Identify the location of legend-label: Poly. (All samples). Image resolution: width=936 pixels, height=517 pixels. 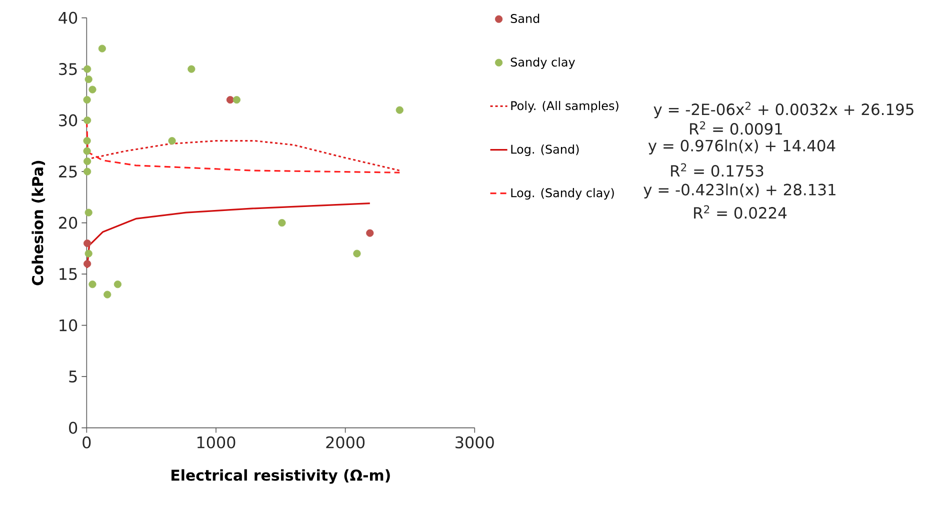
(564, 106).